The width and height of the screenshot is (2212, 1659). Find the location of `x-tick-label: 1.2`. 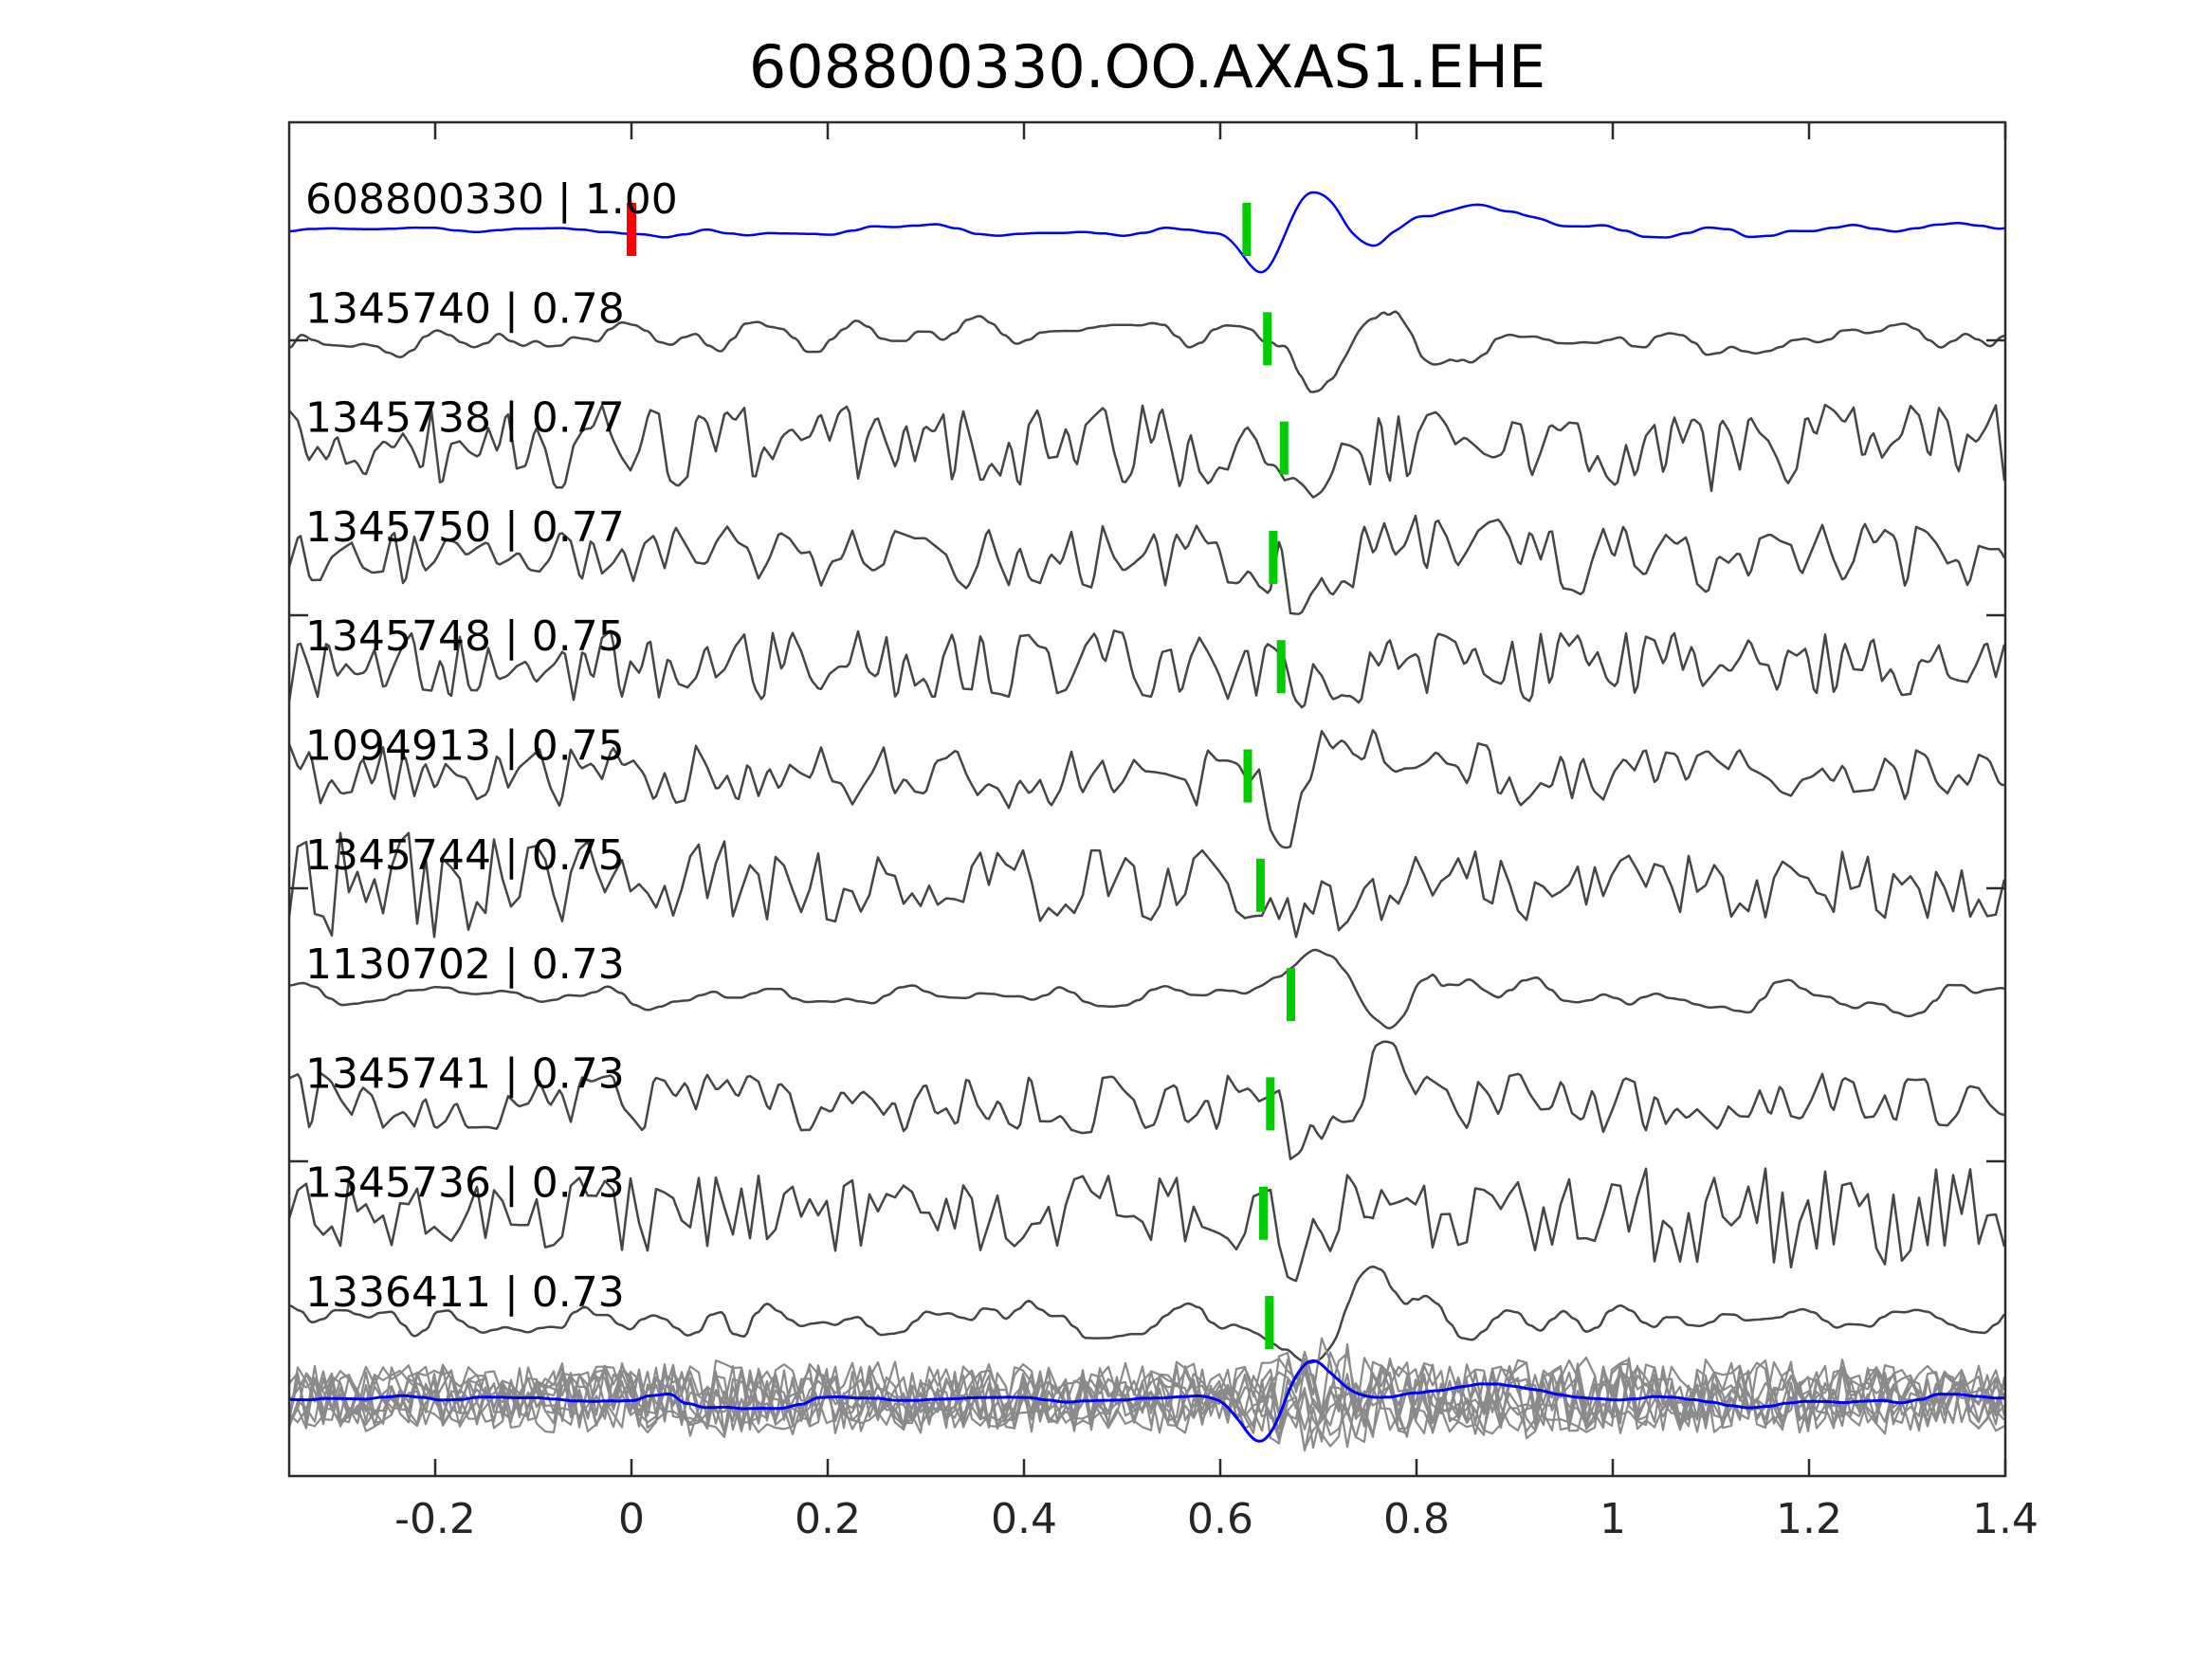

x-tick-label: 1.2 is located at coordinates (1809, 1519).